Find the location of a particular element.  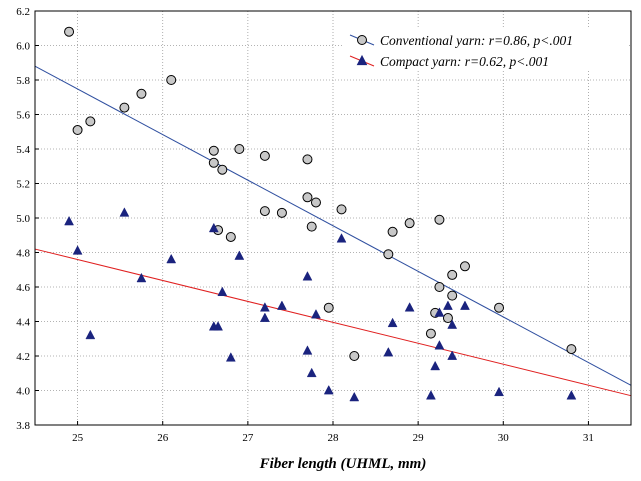

y-tick-label: 6.2 is located at coordinates (23, 12).